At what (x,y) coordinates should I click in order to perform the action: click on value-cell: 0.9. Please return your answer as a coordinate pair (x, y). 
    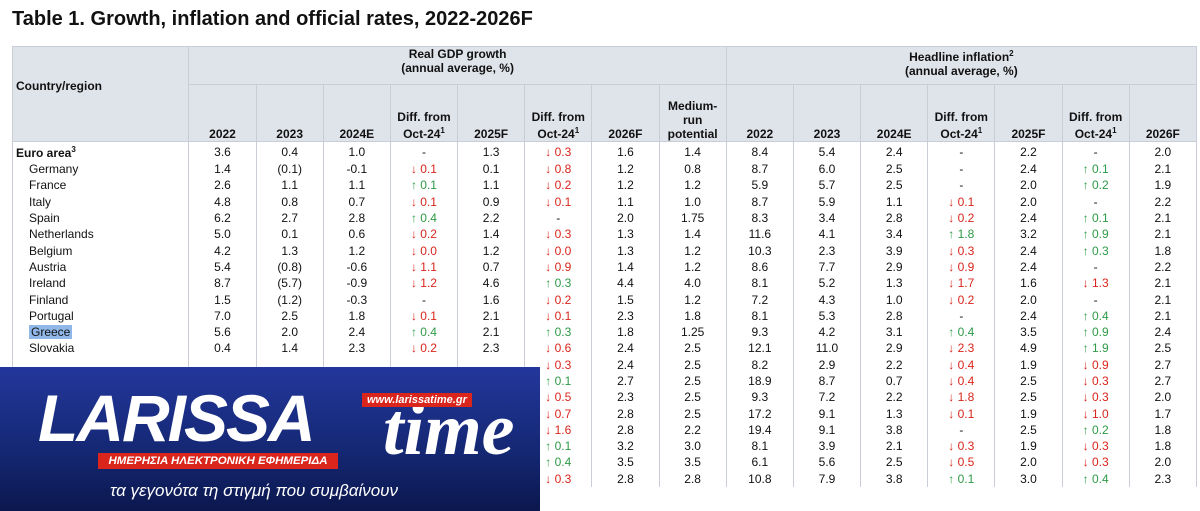
    Looking at the image, I should click on (491, 201).